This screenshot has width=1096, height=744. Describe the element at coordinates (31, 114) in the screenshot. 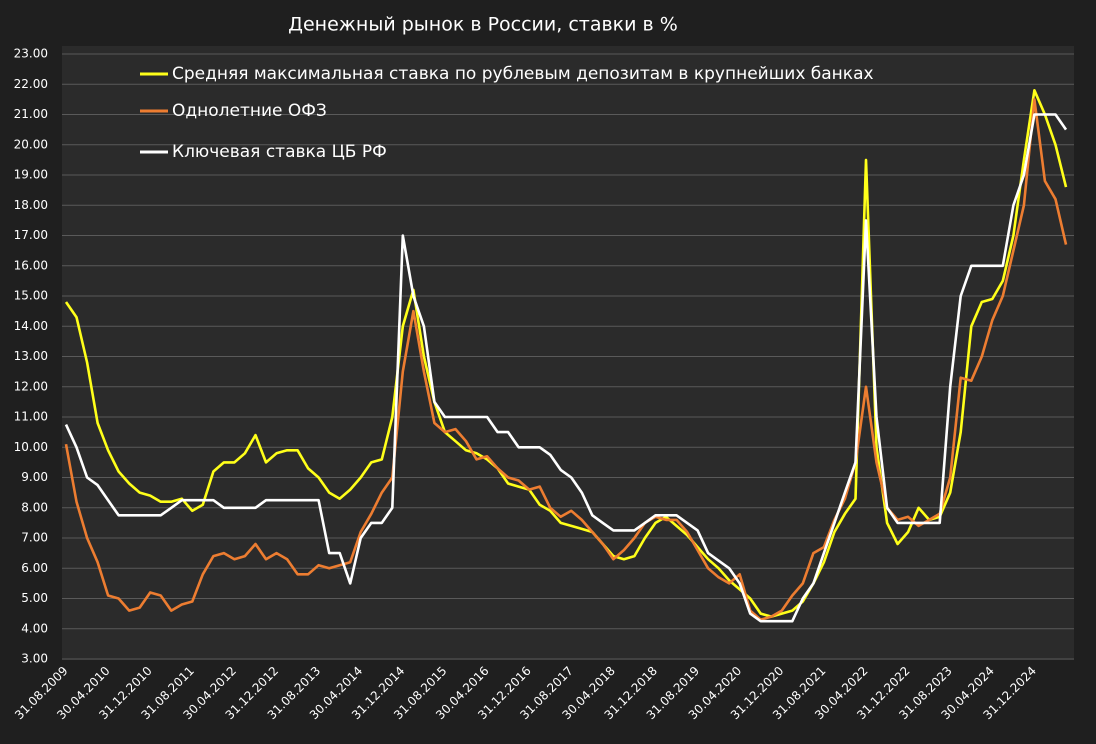

I see `y-tick-label: 21.00` at that location.